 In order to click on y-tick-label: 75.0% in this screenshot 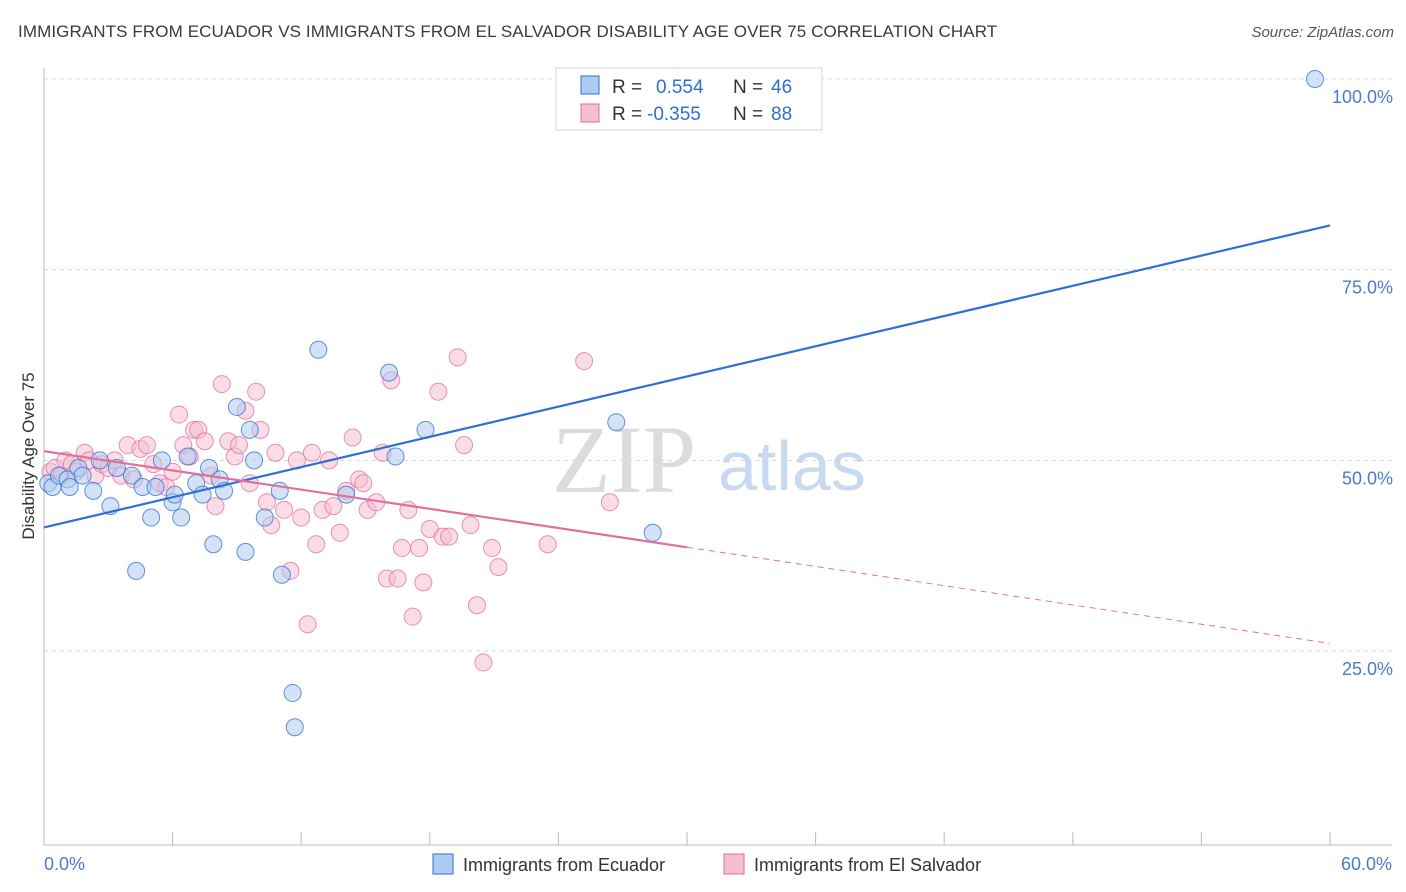, I will do `click(1367, 288)`.